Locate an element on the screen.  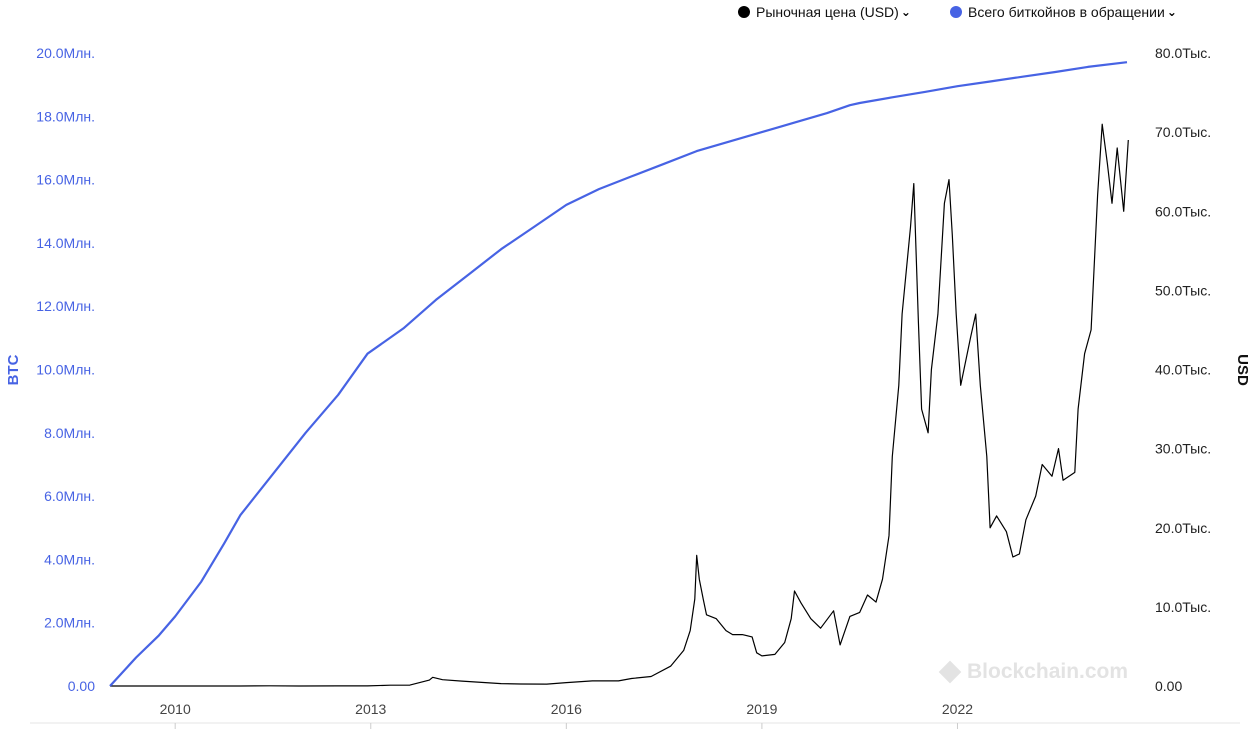
x-axis-ticks: 2010 2013 2016 2019 2022 is located at coordinates (566, 715).